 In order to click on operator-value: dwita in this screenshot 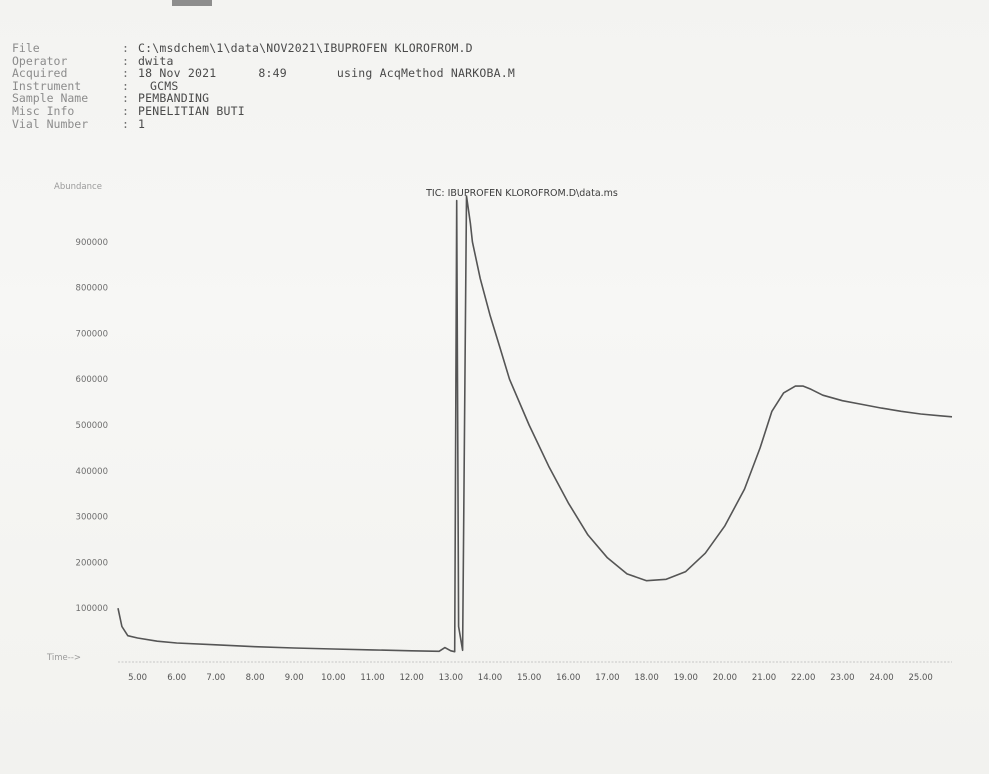, I will do `click(156, 60)`.